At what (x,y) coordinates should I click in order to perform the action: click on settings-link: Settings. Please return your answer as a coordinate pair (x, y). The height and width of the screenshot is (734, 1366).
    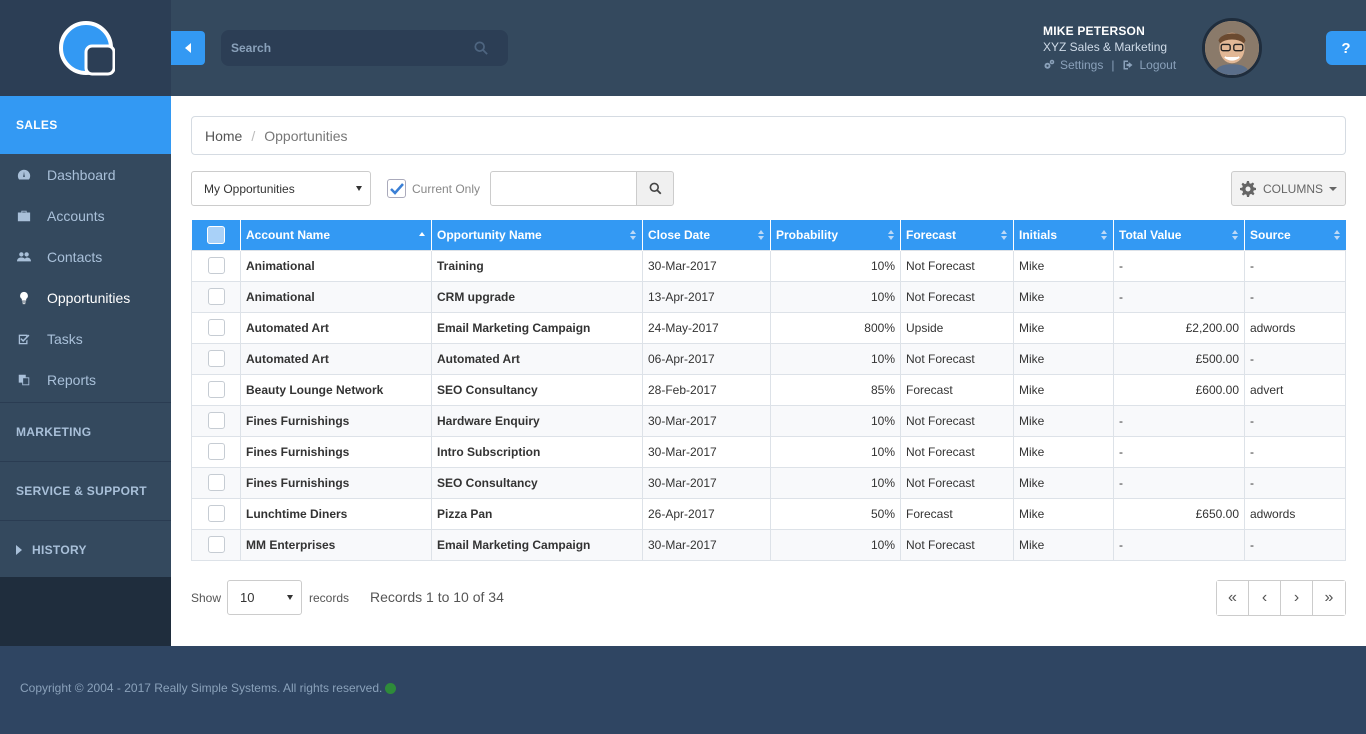
    Looking at the image, I should click on (1073, 65).